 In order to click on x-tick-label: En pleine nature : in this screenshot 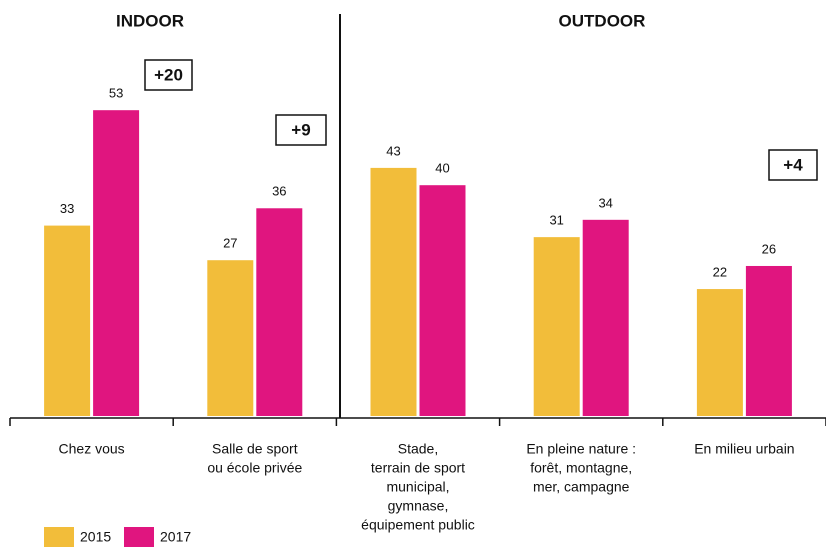, I will do `click(581, 449)`.